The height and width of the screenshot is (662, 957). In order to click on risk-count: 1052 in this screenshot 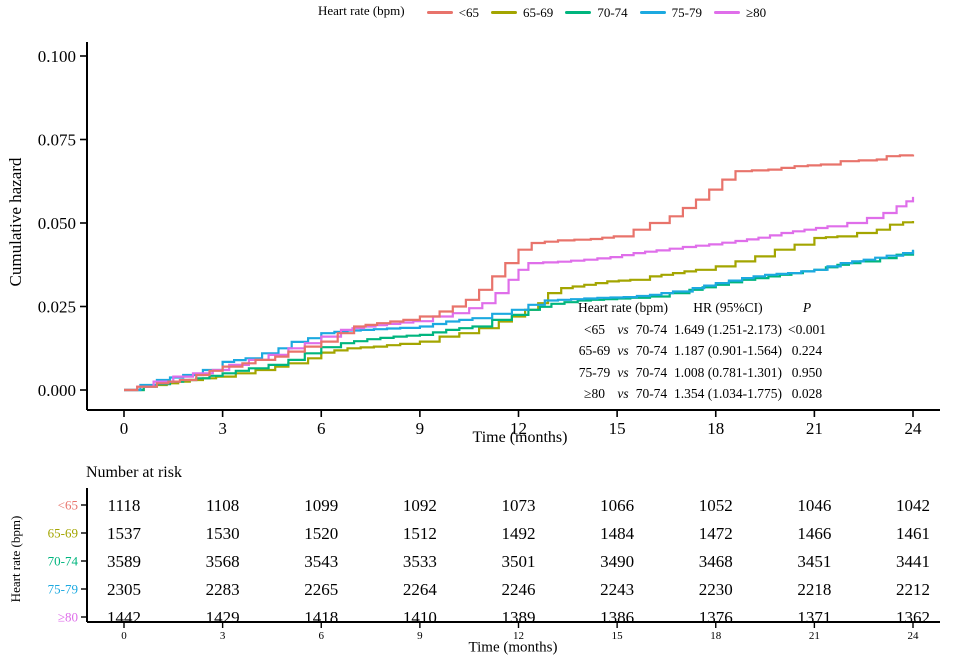, I will do `click(716, 505)`.